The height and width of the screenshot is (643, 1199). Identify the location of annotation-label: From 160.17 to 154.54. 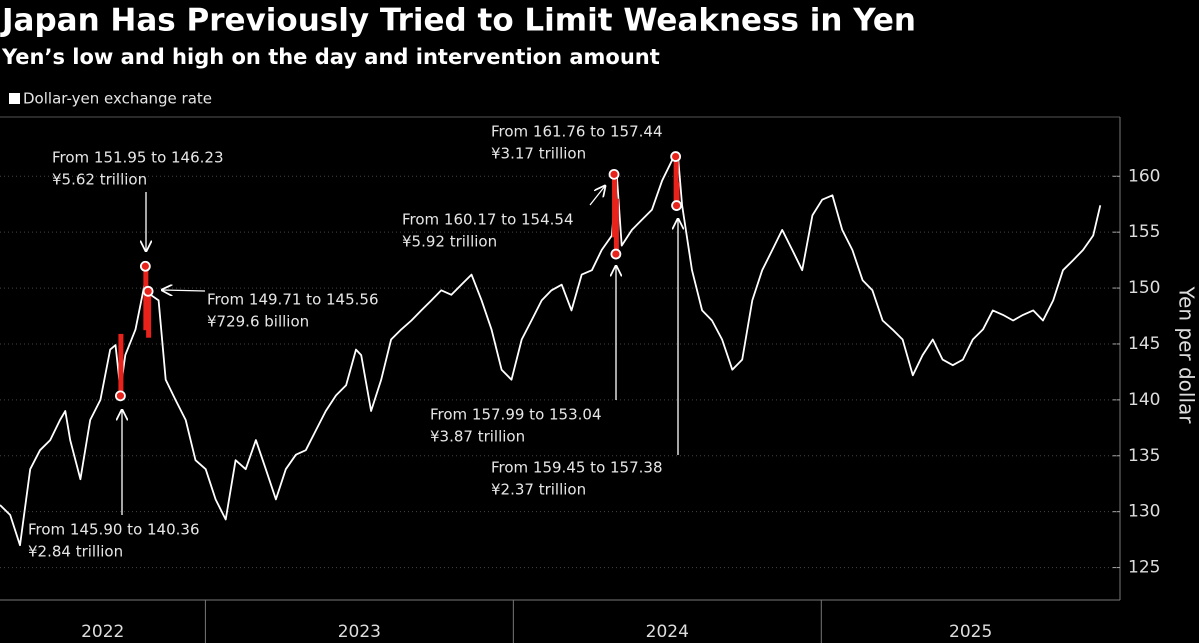
(488, 220).